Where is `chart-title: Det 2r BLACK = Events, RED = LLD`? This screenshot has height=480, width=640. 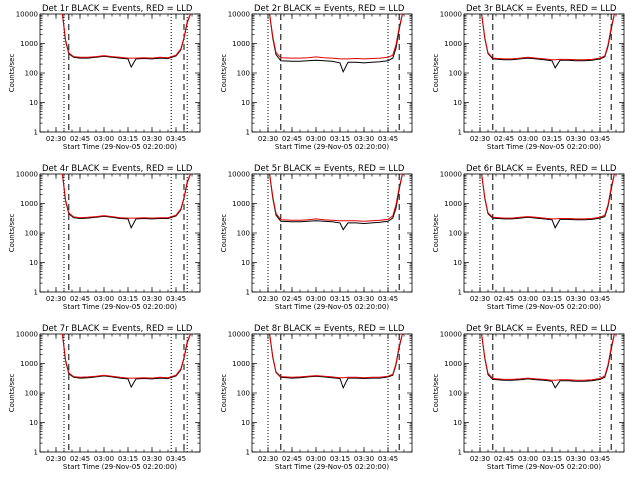
chart-title: Det 2r BLACK = Events, RED = LLD is located at coordinates (329, 9).